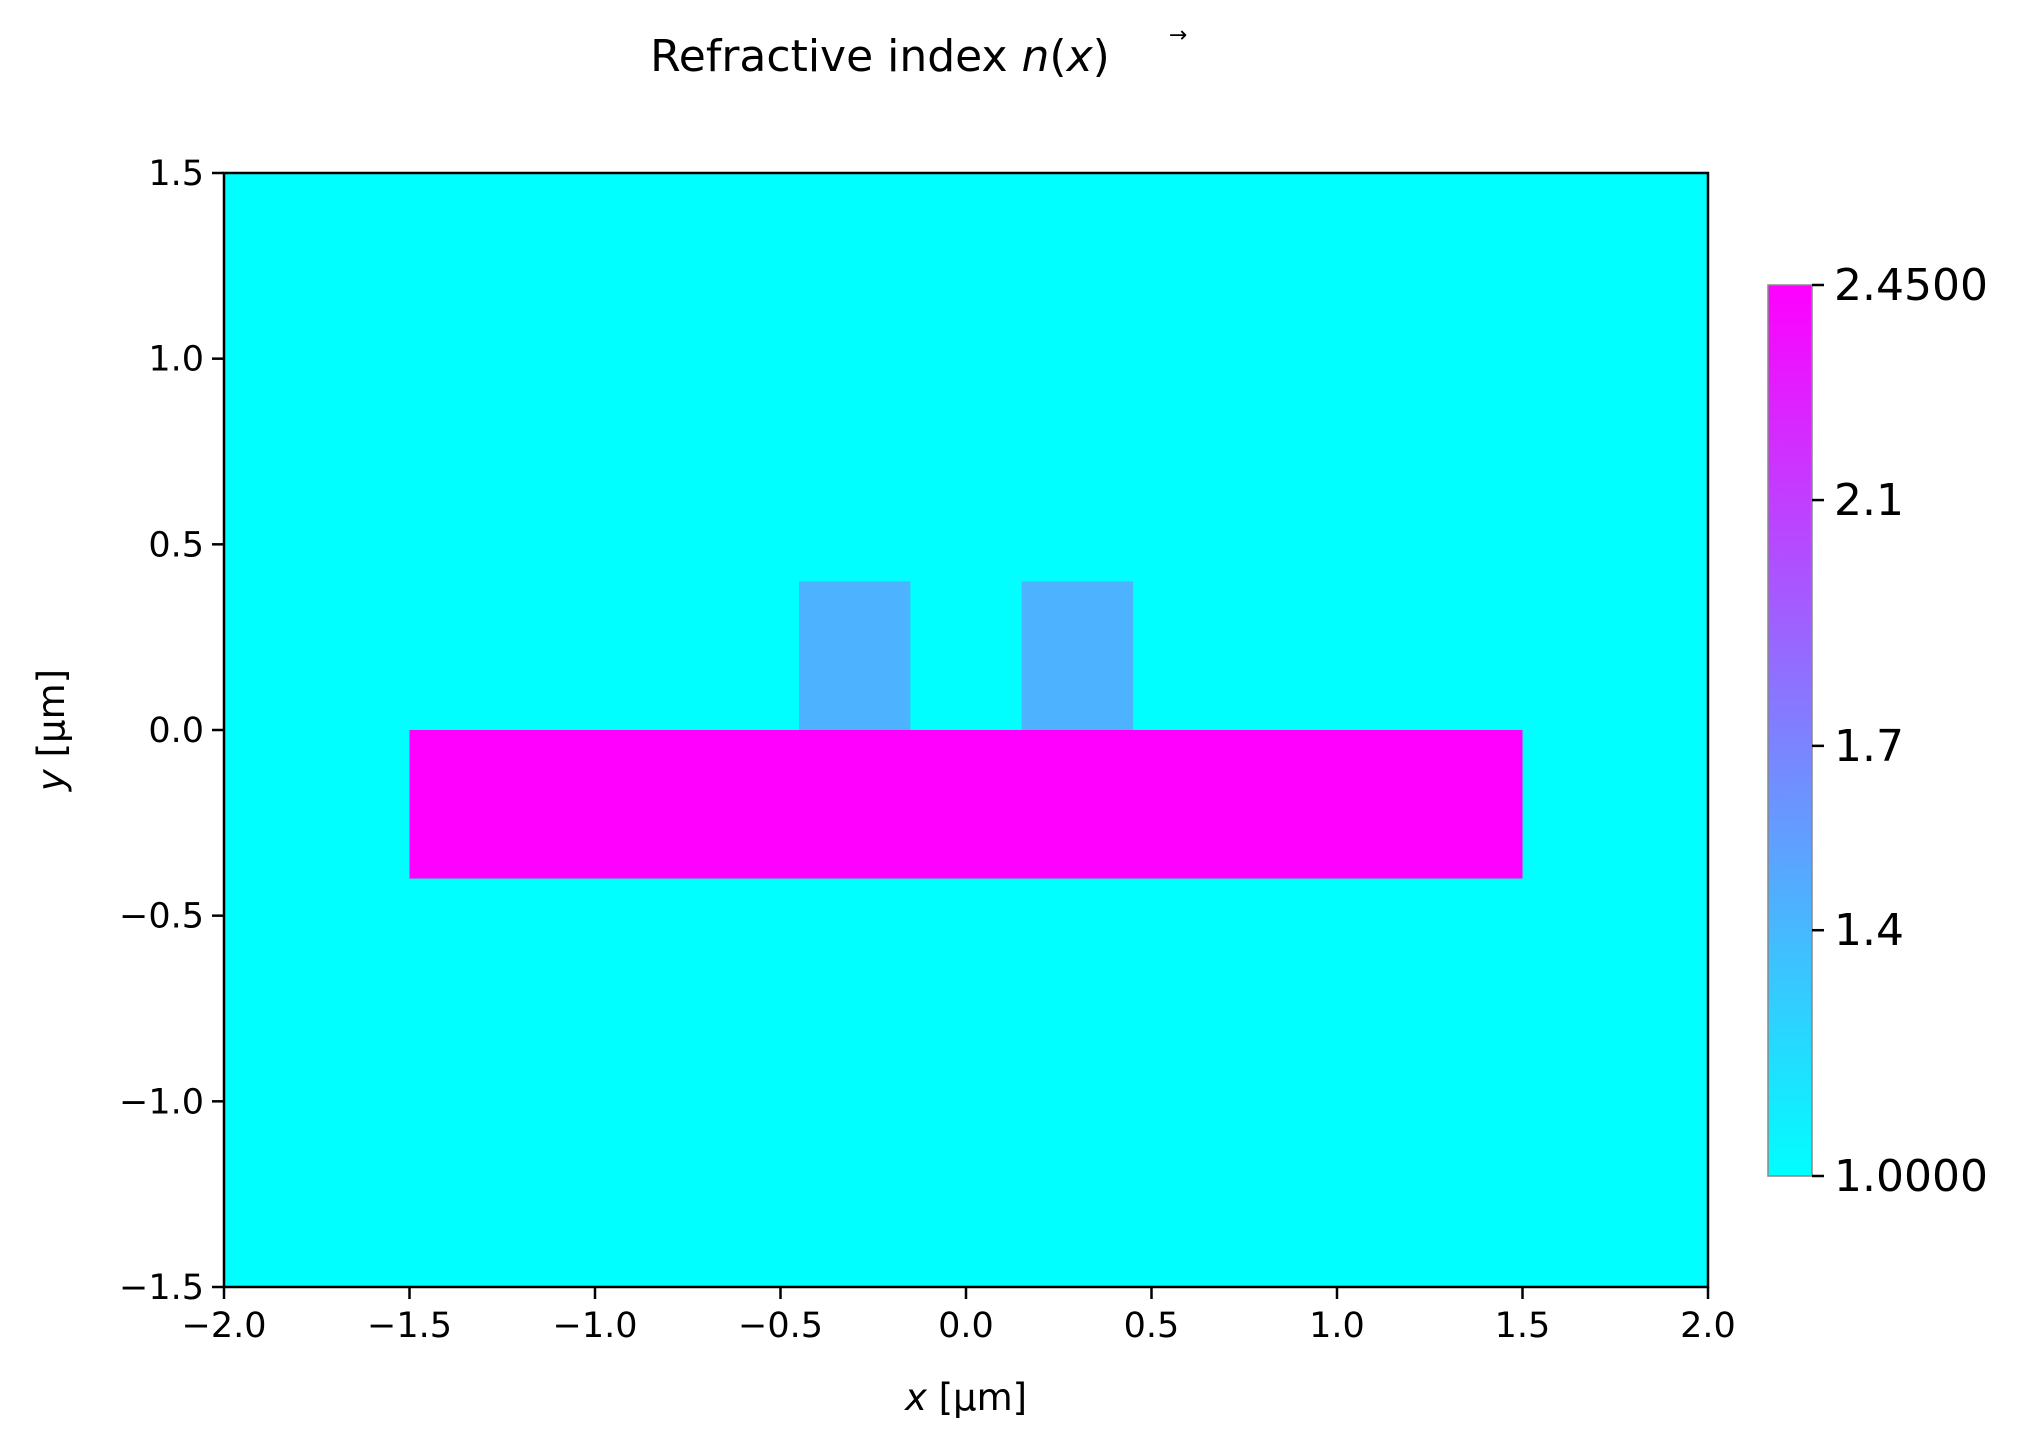 This screenshot has height=1446, width=2038. Describe the element at coordinates (966, 804) in the screenshot. I see `region-slab` at that location.